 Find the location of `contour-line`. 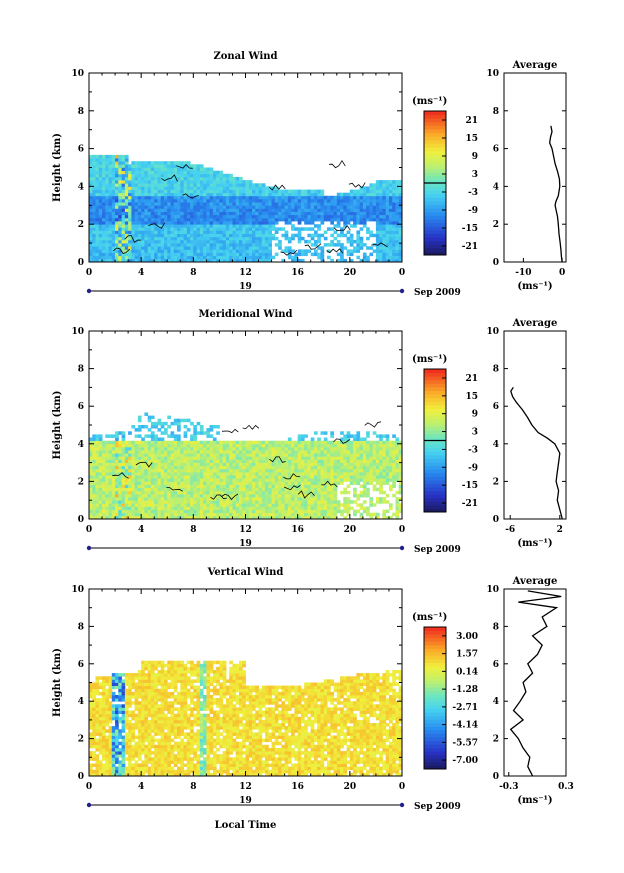

contour-line is located at coordinates (157, 225).